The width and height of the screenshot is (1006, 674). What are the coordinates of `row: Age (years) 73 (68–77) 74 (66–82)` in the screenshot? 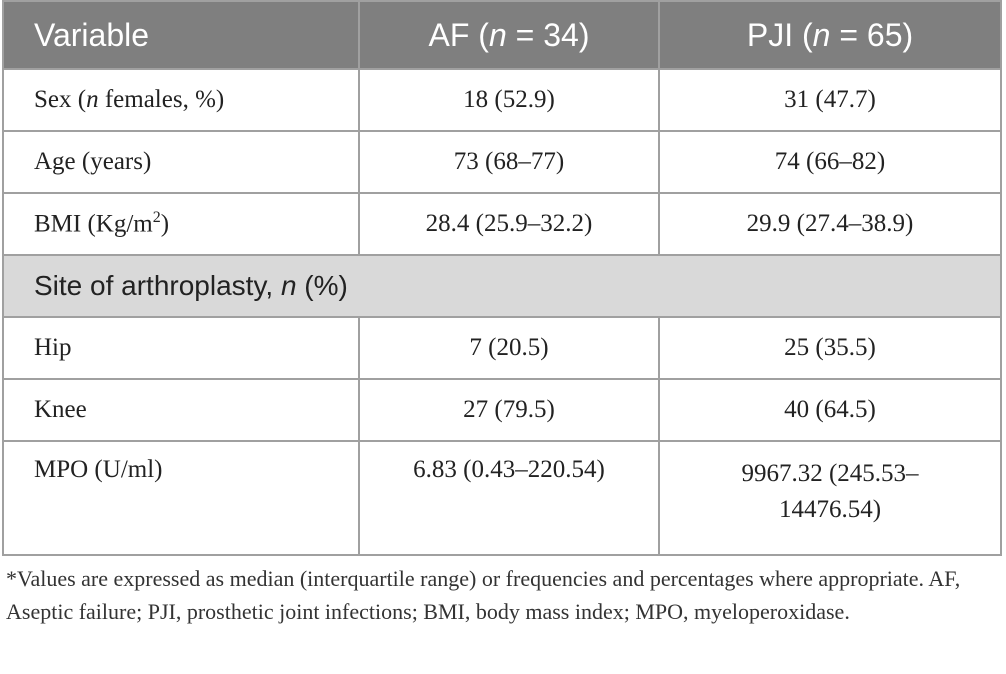 It's located at (502, 162).